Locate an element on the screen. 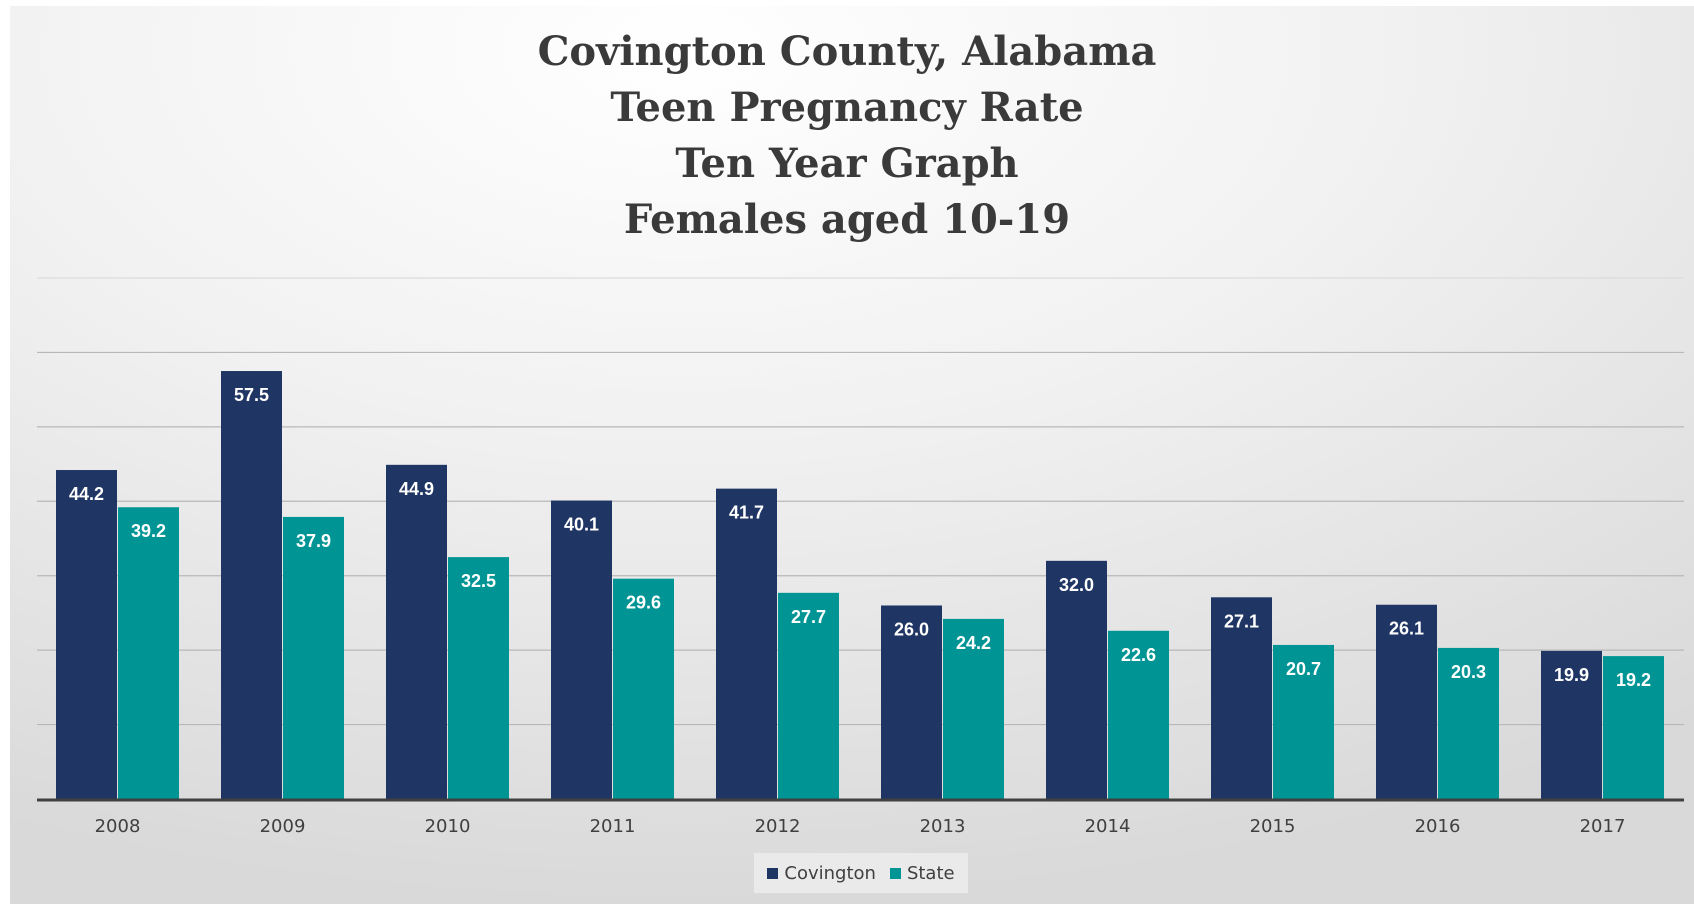 Image resolution: width=1694 pixels, height=904 pixels. data-label-state-2010: 32.5 is located at coordinates (478, 581).